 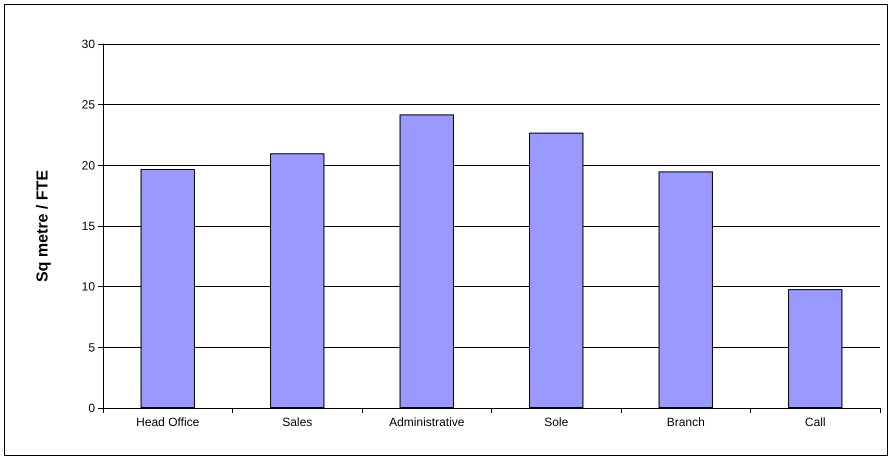 What do you see at coordinates (89, 105) in the screenshot?
I see `y-tick-label: 25` at bounding box center [89, 105].